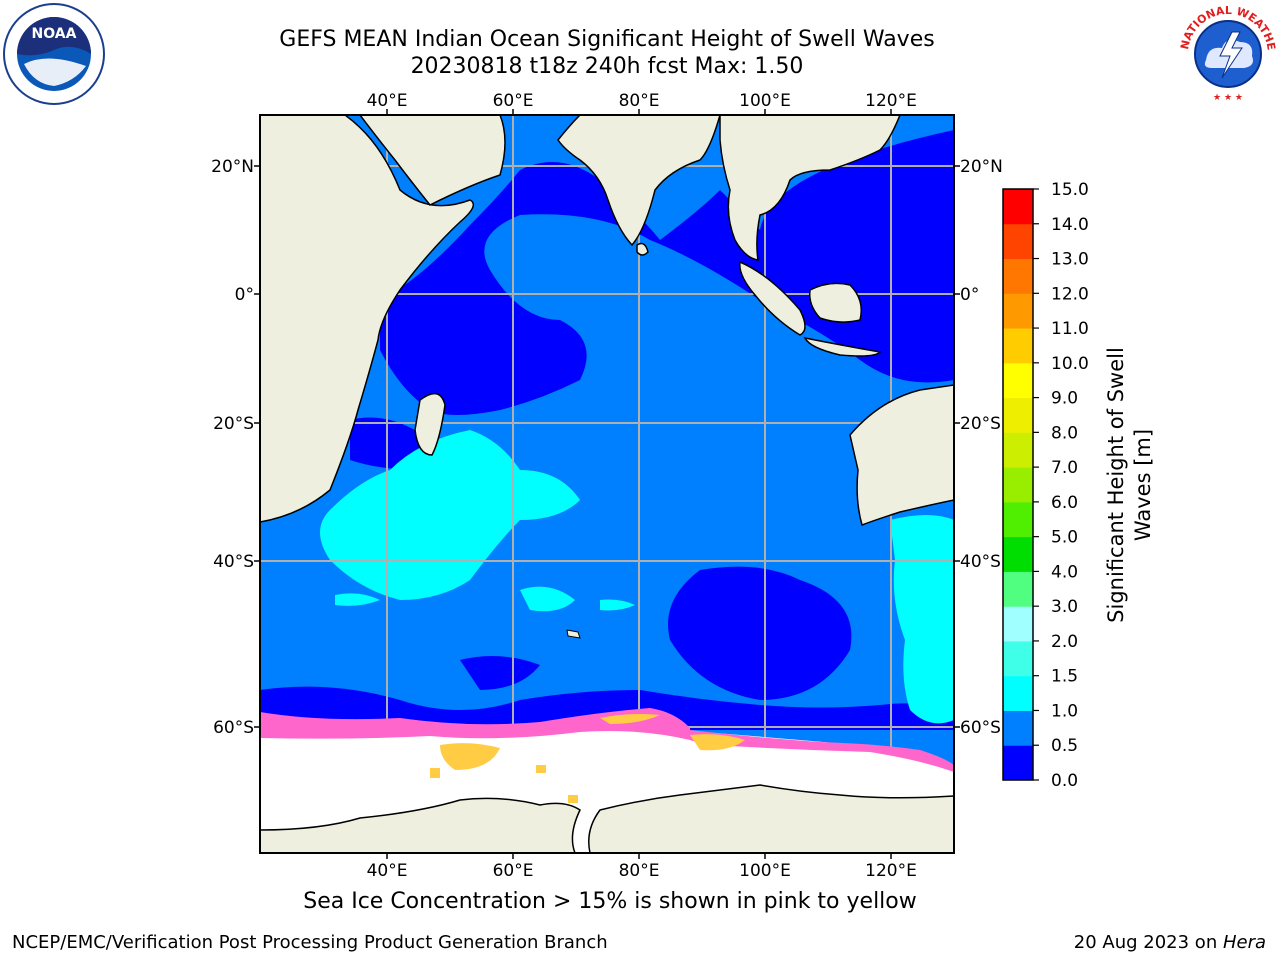 The width and height of the screenshot is (1280, 960). I want to click on colorbar-tick-label: 4.0, so click(1064, 572).